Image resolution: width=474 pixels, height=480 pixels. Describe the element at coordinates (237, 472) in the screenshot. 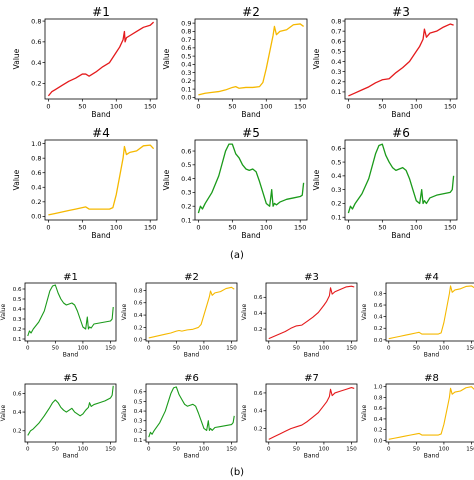

I see `figure-label-b: (b)` at that location.